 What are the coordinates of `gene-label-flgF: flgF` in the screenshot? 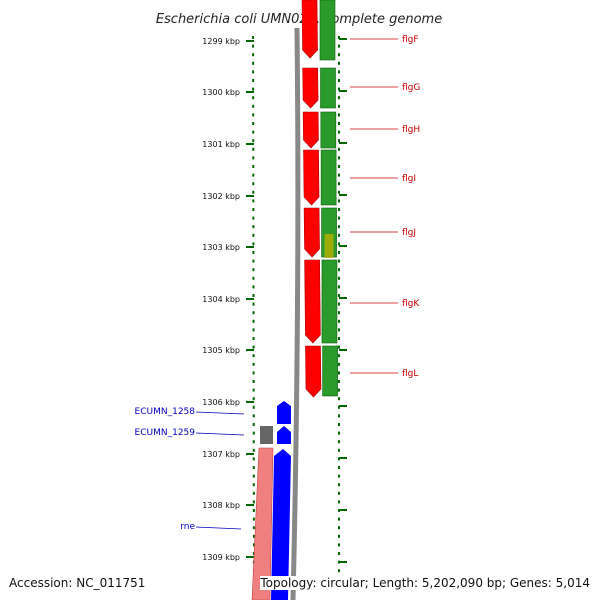 It's located at (410, 40).